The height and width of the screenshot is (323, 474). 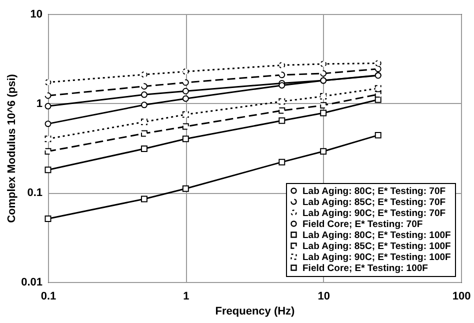 I want to click on x-tick-label: 0.1, so click(x=48, y=296).